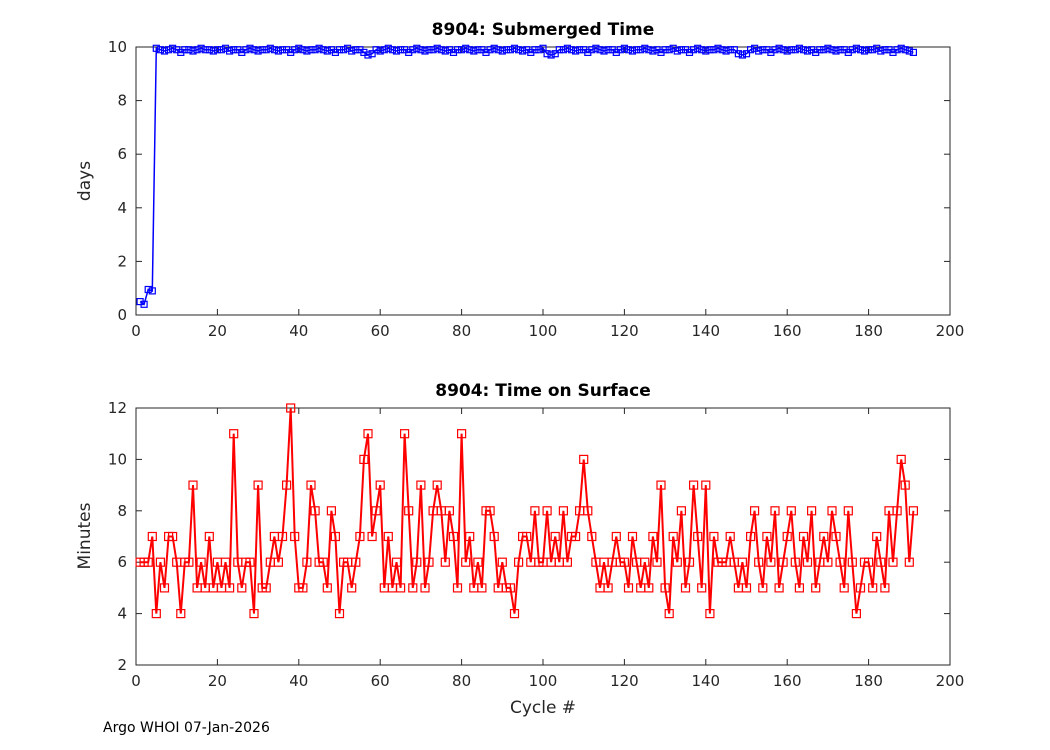 Image resolution: width=1050 pixels, height=750 pixels. What do you see at coordinates (543, 391) in the screenshot?
I see `chart-title-time-on-surface: 8904: Time on Surface` at bounding box center [543, 391].